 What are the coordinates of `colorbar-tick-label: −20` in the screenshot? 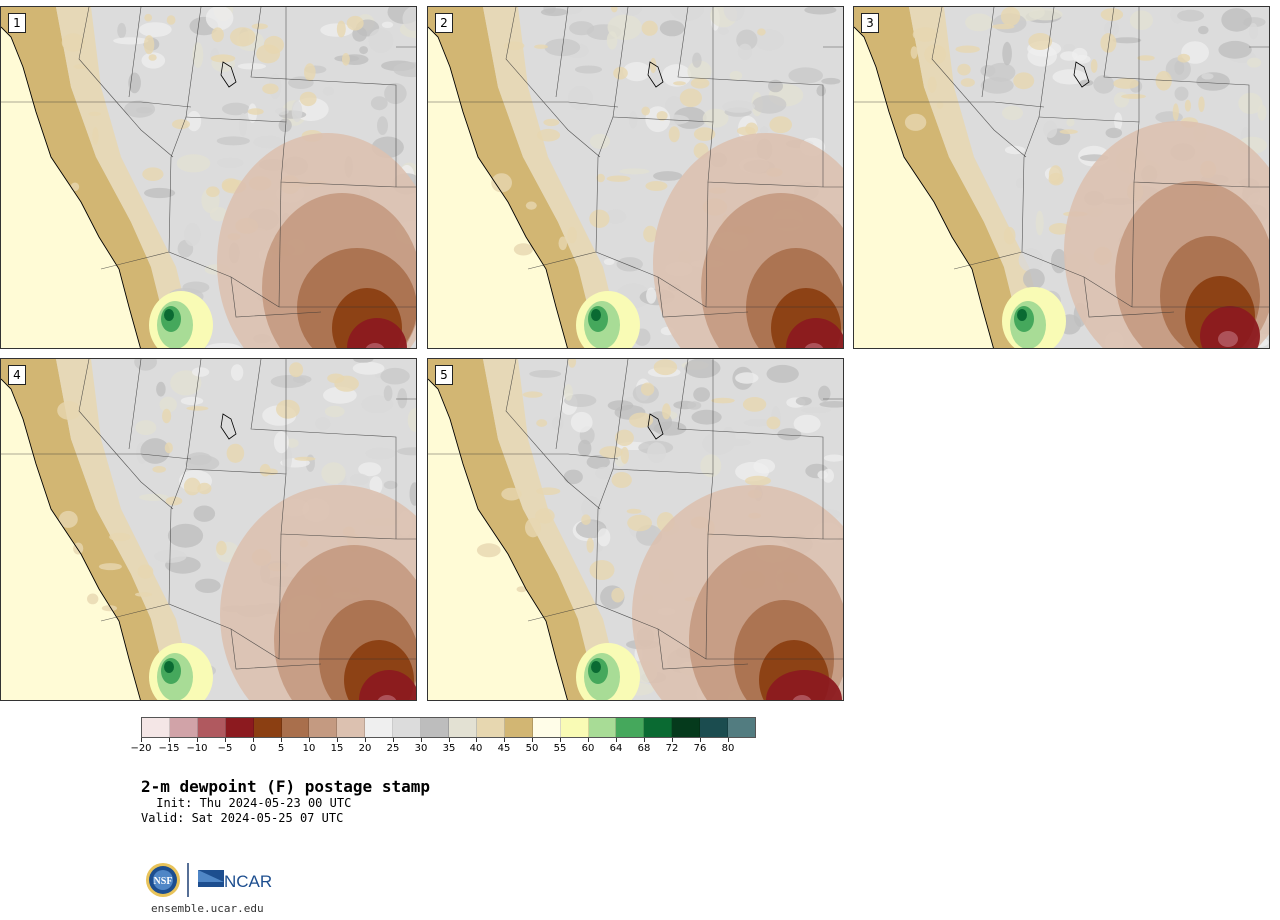 It's located at (141, 748).